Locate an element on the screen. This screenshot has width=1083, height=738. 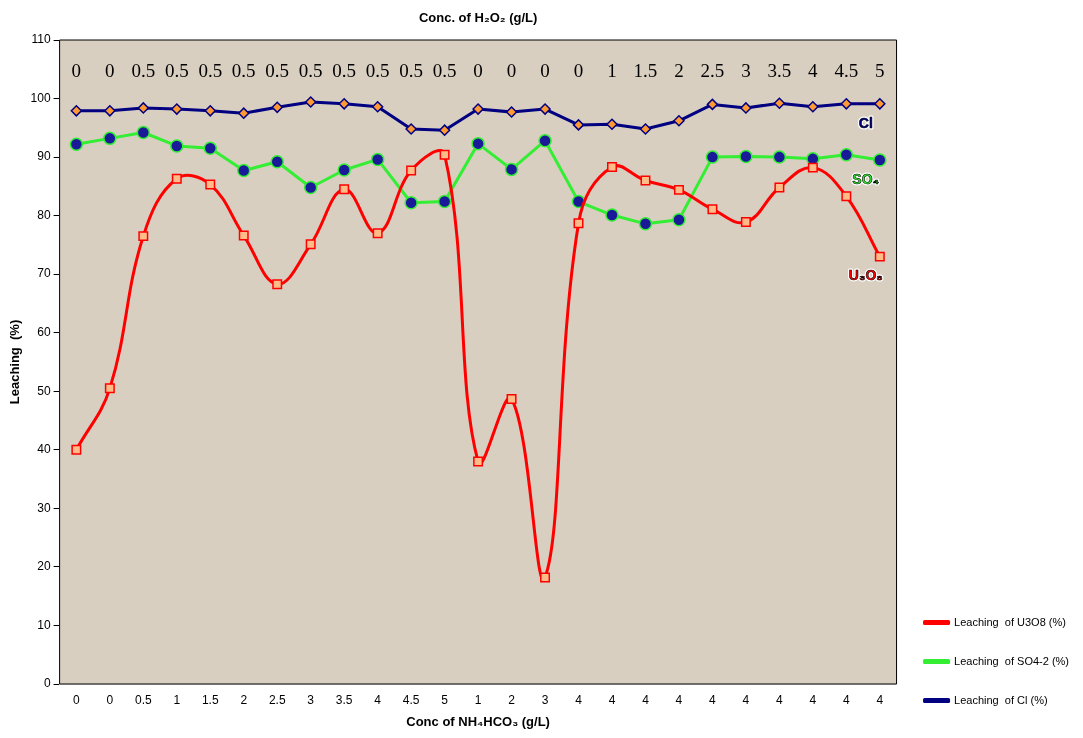
x-tick-label: 4.5 is located at coordinates (411, 699).